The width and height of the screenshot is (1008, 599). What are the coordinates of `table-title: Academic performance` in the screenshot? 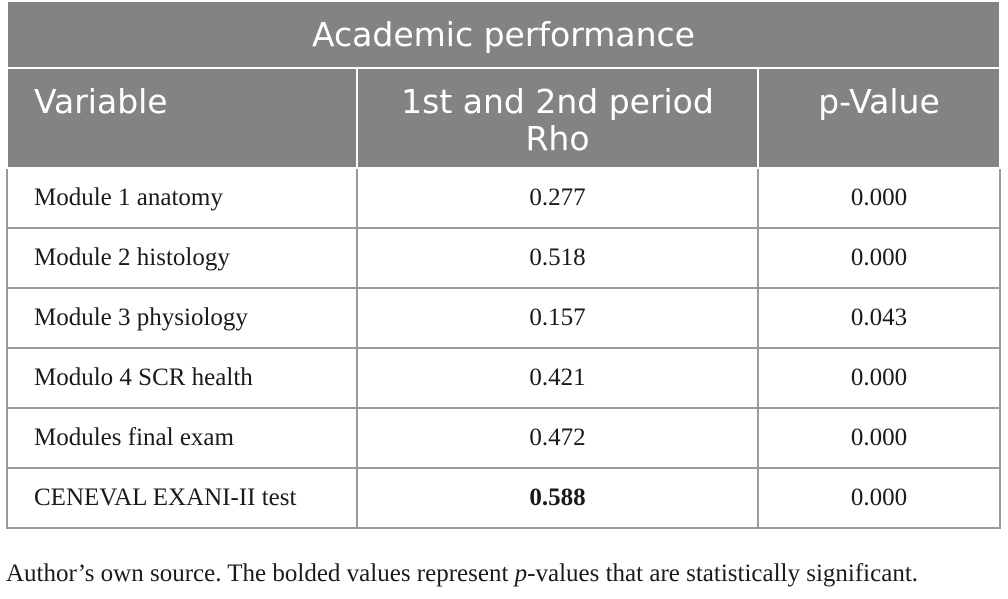 It's located at (503, 35).